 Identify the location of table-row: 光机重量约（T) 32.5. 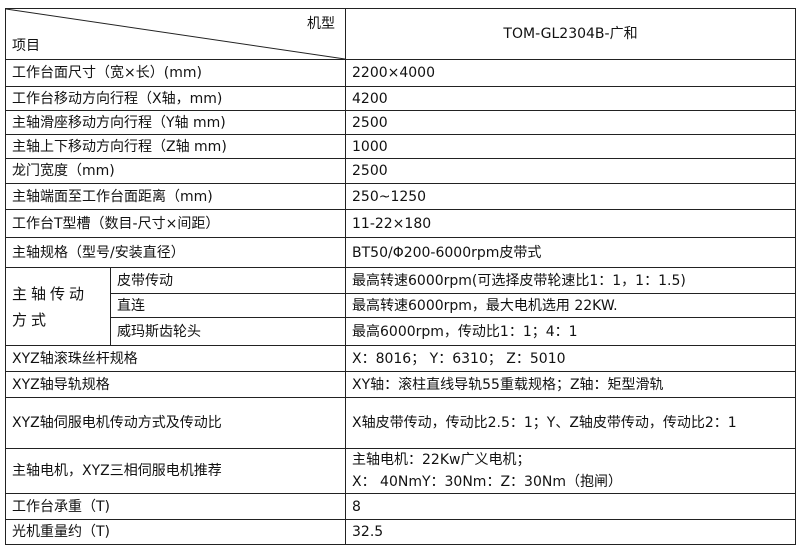
(400, 532).